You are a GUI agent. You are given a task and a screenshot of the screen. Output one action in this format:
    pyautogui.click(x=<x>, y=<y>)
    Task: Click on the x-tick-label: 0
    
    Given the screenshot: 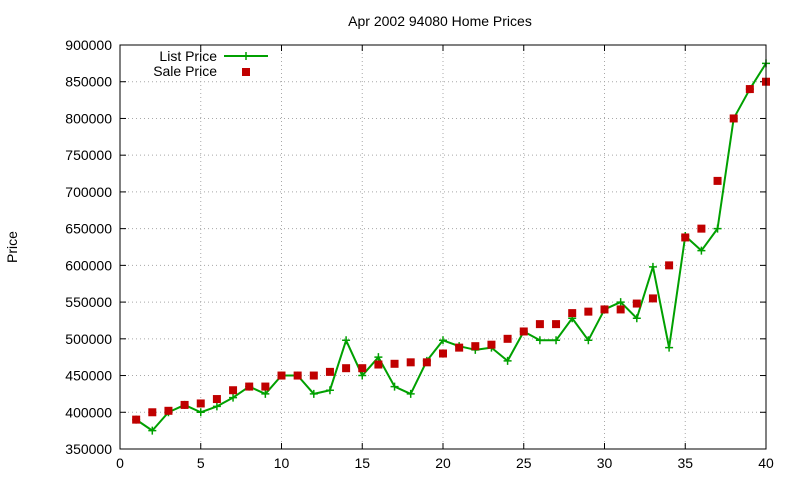 What is the action you would take?
    pyautogui.click(x=120, y=463)
    